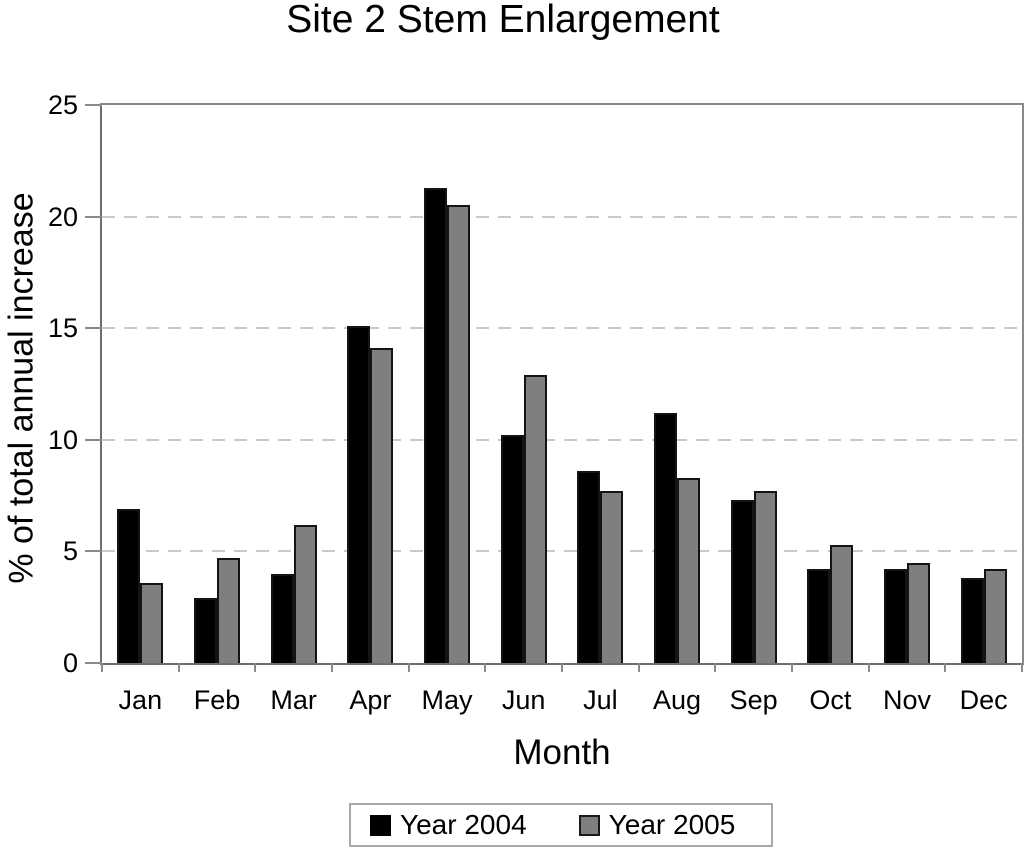 The width and height of the screenshot is (1024, 850). Describe the element at coordinates (140, 700) in the screenshot. I see `x-category-label-jan: Jan` at that location.